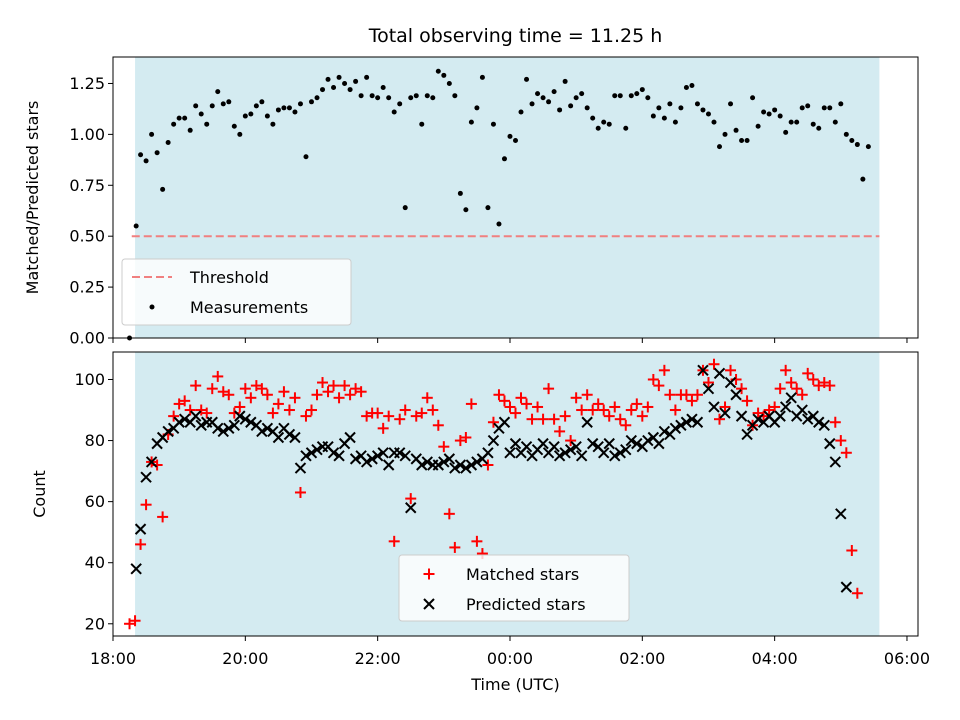  I want to click on legend-measurement-swatch, so click(152, 307).